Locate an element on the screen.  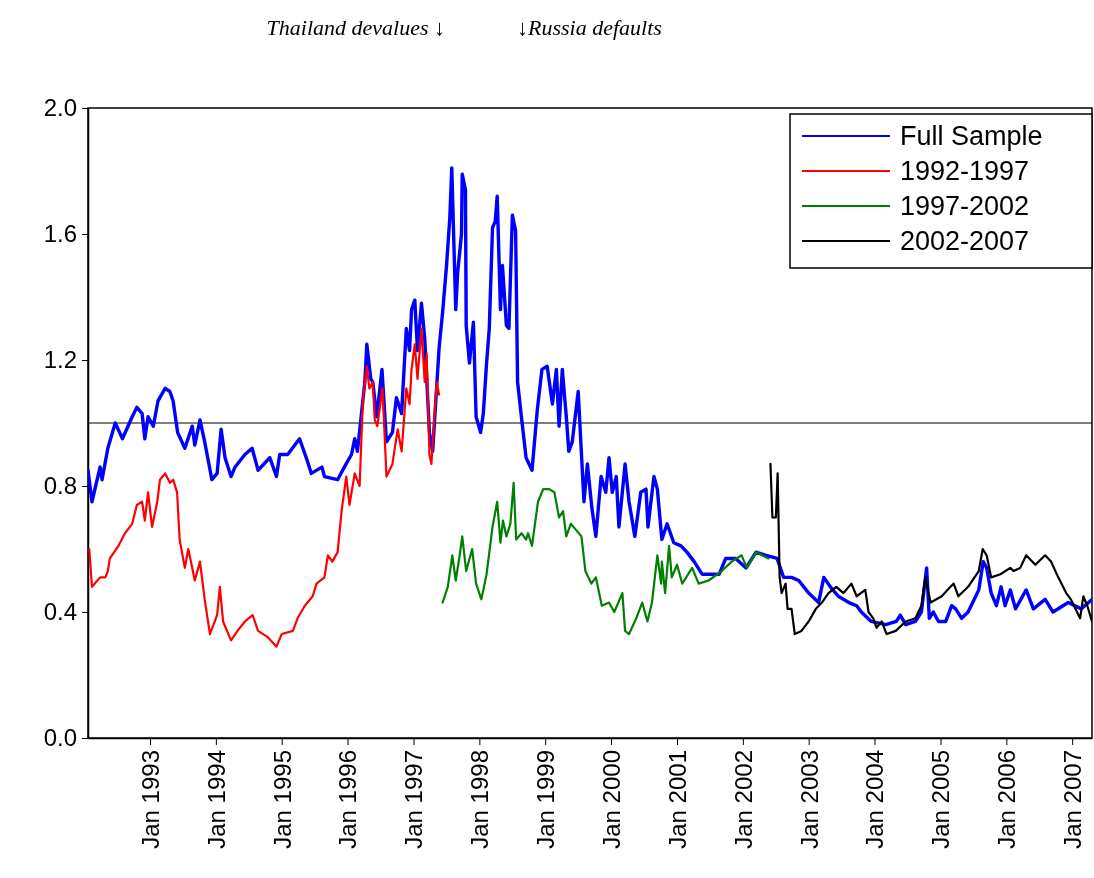
x-tick-label: Jan 1995 is located at coordinates (282, 799).